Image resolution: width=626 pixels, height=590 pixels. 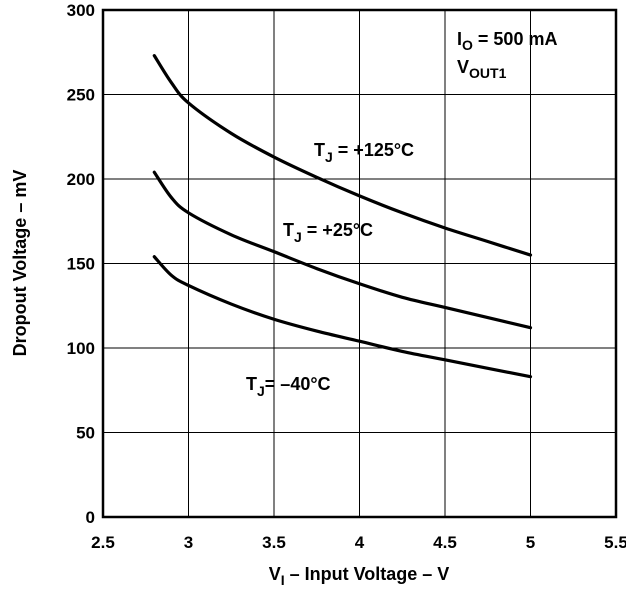 I want to click on y-axis-label: Dropout Voltage – mV, so click(x=20, y=263).